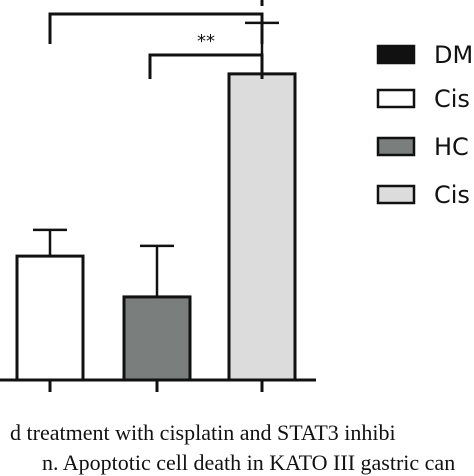 The width and height of the screenshot is (474, 476). What do you see at coordinates (423, 99) in the screenshot?
I see `legend-item-2: Cis` at bounding box center [423, 99].